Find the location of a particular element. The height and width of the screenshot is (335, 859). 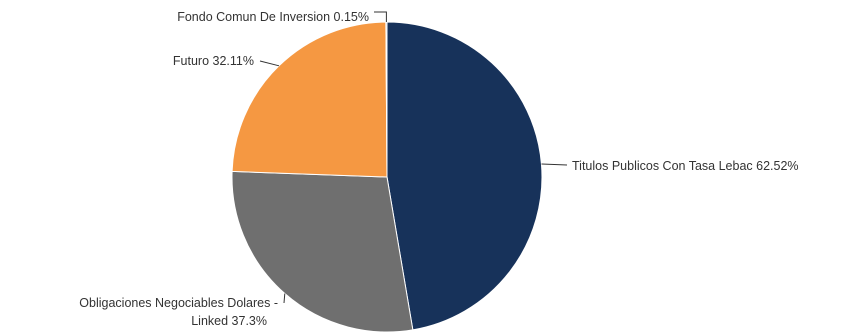

slice-label-futuro: Futuro 32.11% is located at coordinates (213, 61).